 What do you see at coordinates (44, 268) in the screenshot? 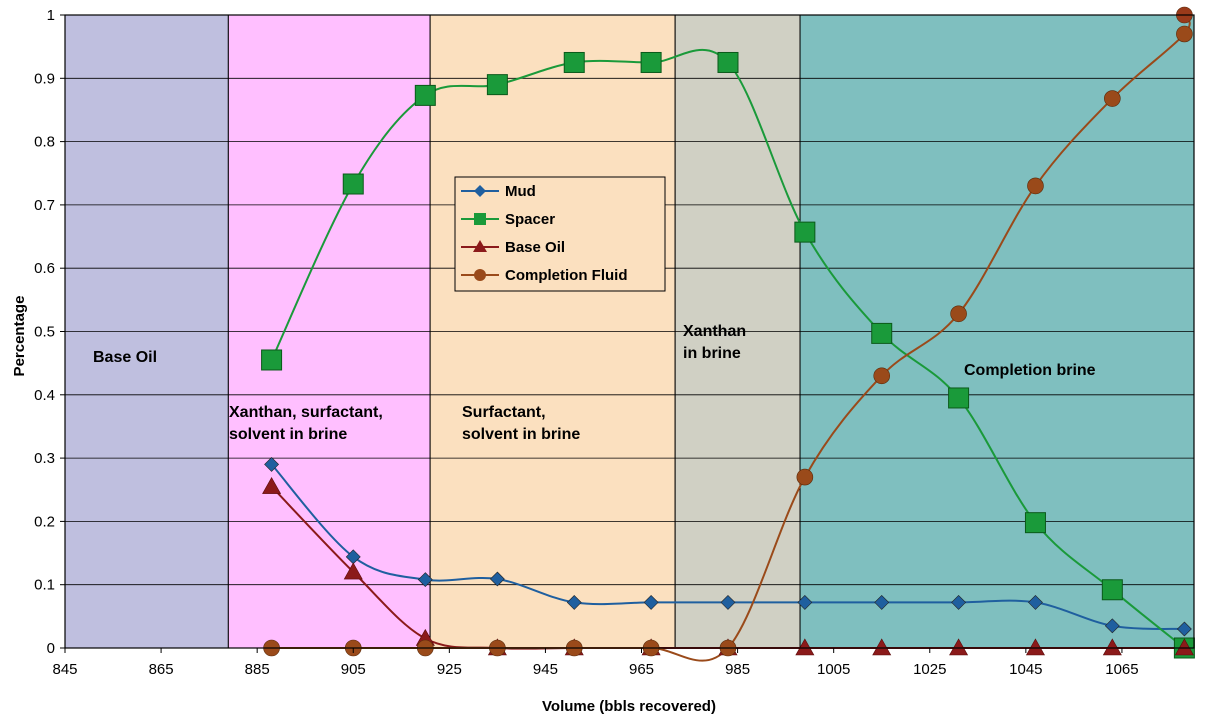
I see `y-tick-label-6: 0.6` at bounding box center [44, 268].